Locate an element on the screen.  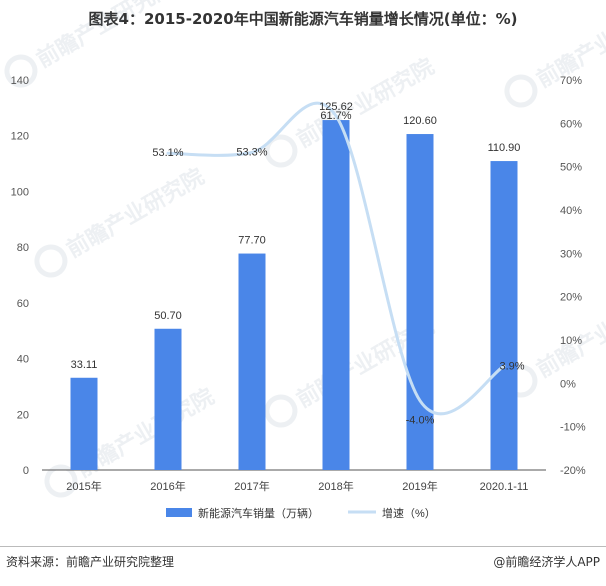
x-tick-label: 2016年 is located at coordinates (167, 486).